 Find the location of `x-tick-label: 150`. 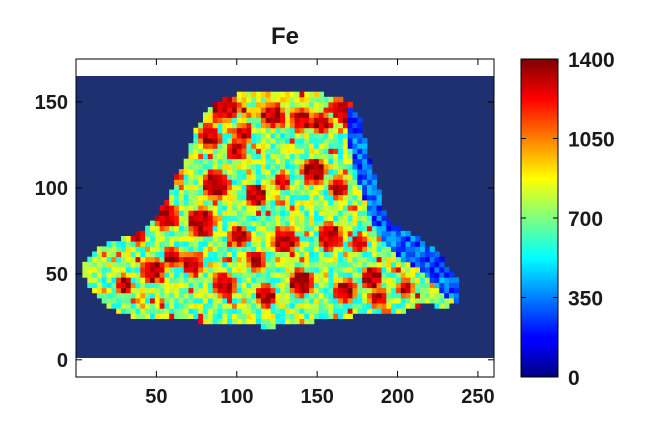

x-tick-label: 150 is located at coordinates (316, 397).